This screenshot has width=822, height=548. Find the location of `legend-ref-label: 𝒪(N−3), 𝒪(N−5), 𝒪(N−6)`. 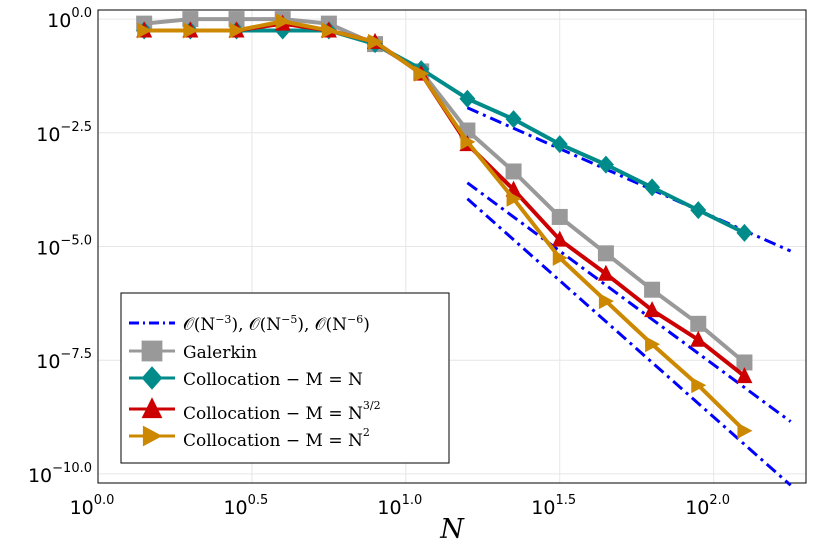

legend-ref-label: 𝒪(N−3), 𝒪(N−5), 𝒪(N−6) is located at coordinates (276, 324).